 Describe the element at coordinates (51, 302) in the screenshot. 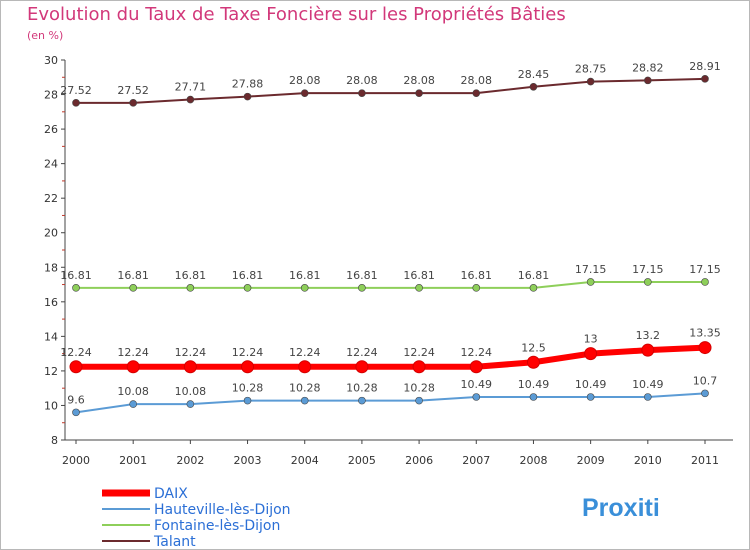

I see `y-tick-label: 16` at that location.